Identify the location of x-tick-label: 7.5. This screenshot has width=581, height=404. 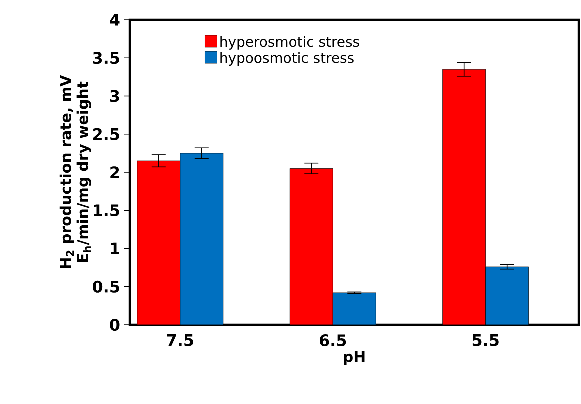
(180, 340).